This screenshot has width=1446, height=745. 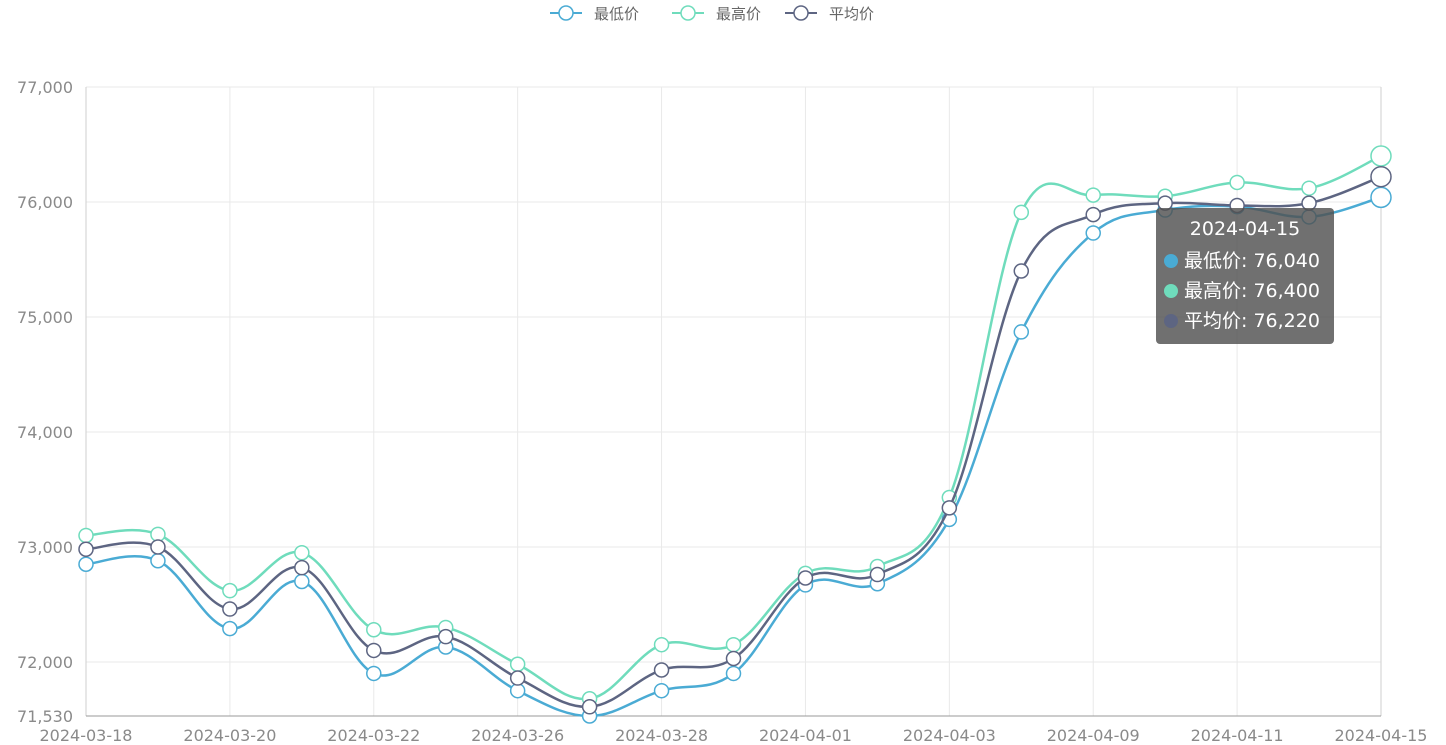 What do you see at coordinates (661, 735) in the screenshot?
I see `x-tick-label: 2024-03-28` at bounding box center [661, 735].